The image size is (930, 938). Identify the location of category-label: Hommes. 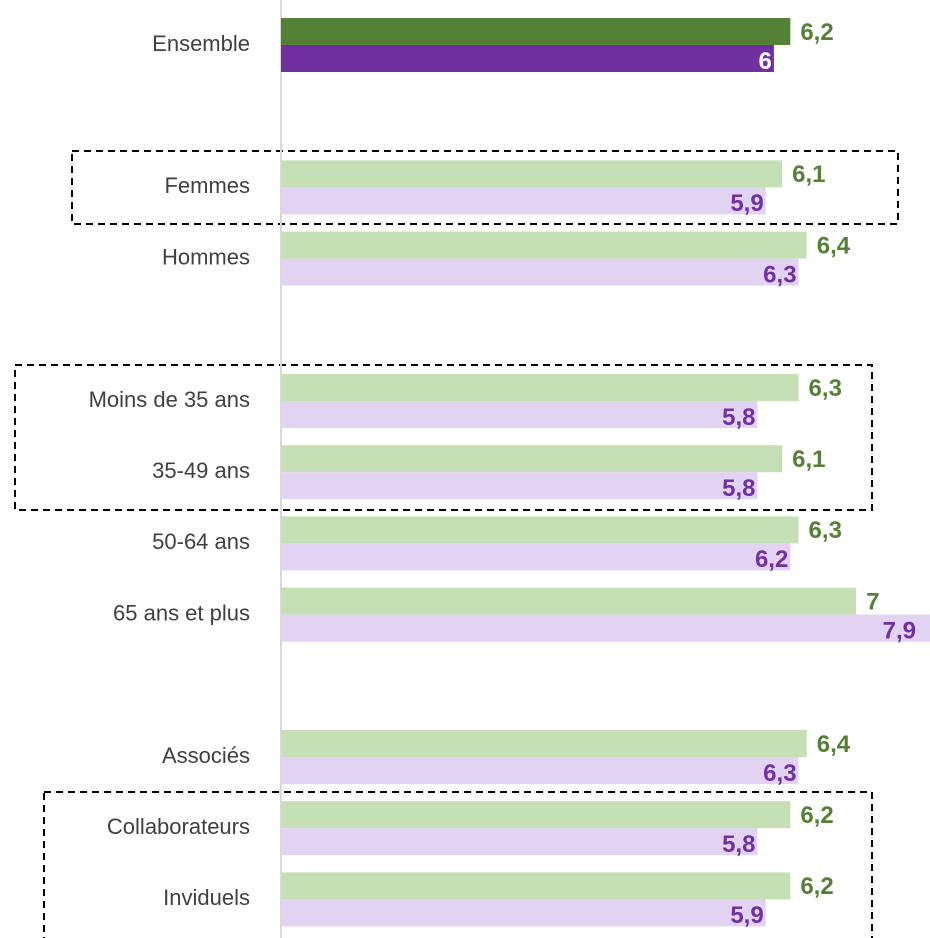
(206, 256).